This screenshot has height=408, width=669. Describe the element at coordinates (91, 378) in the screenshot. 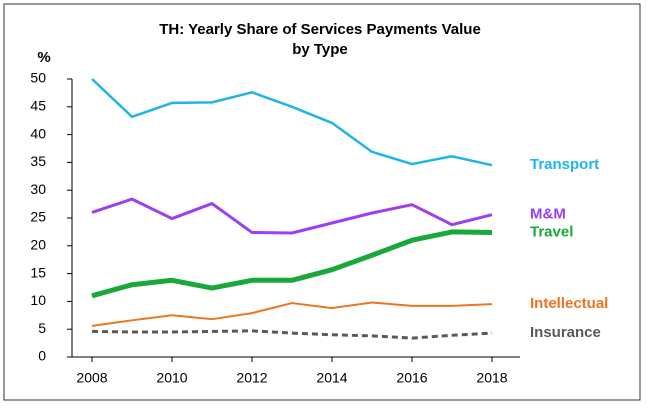

I see `x-tick-label: 2008` at that location.